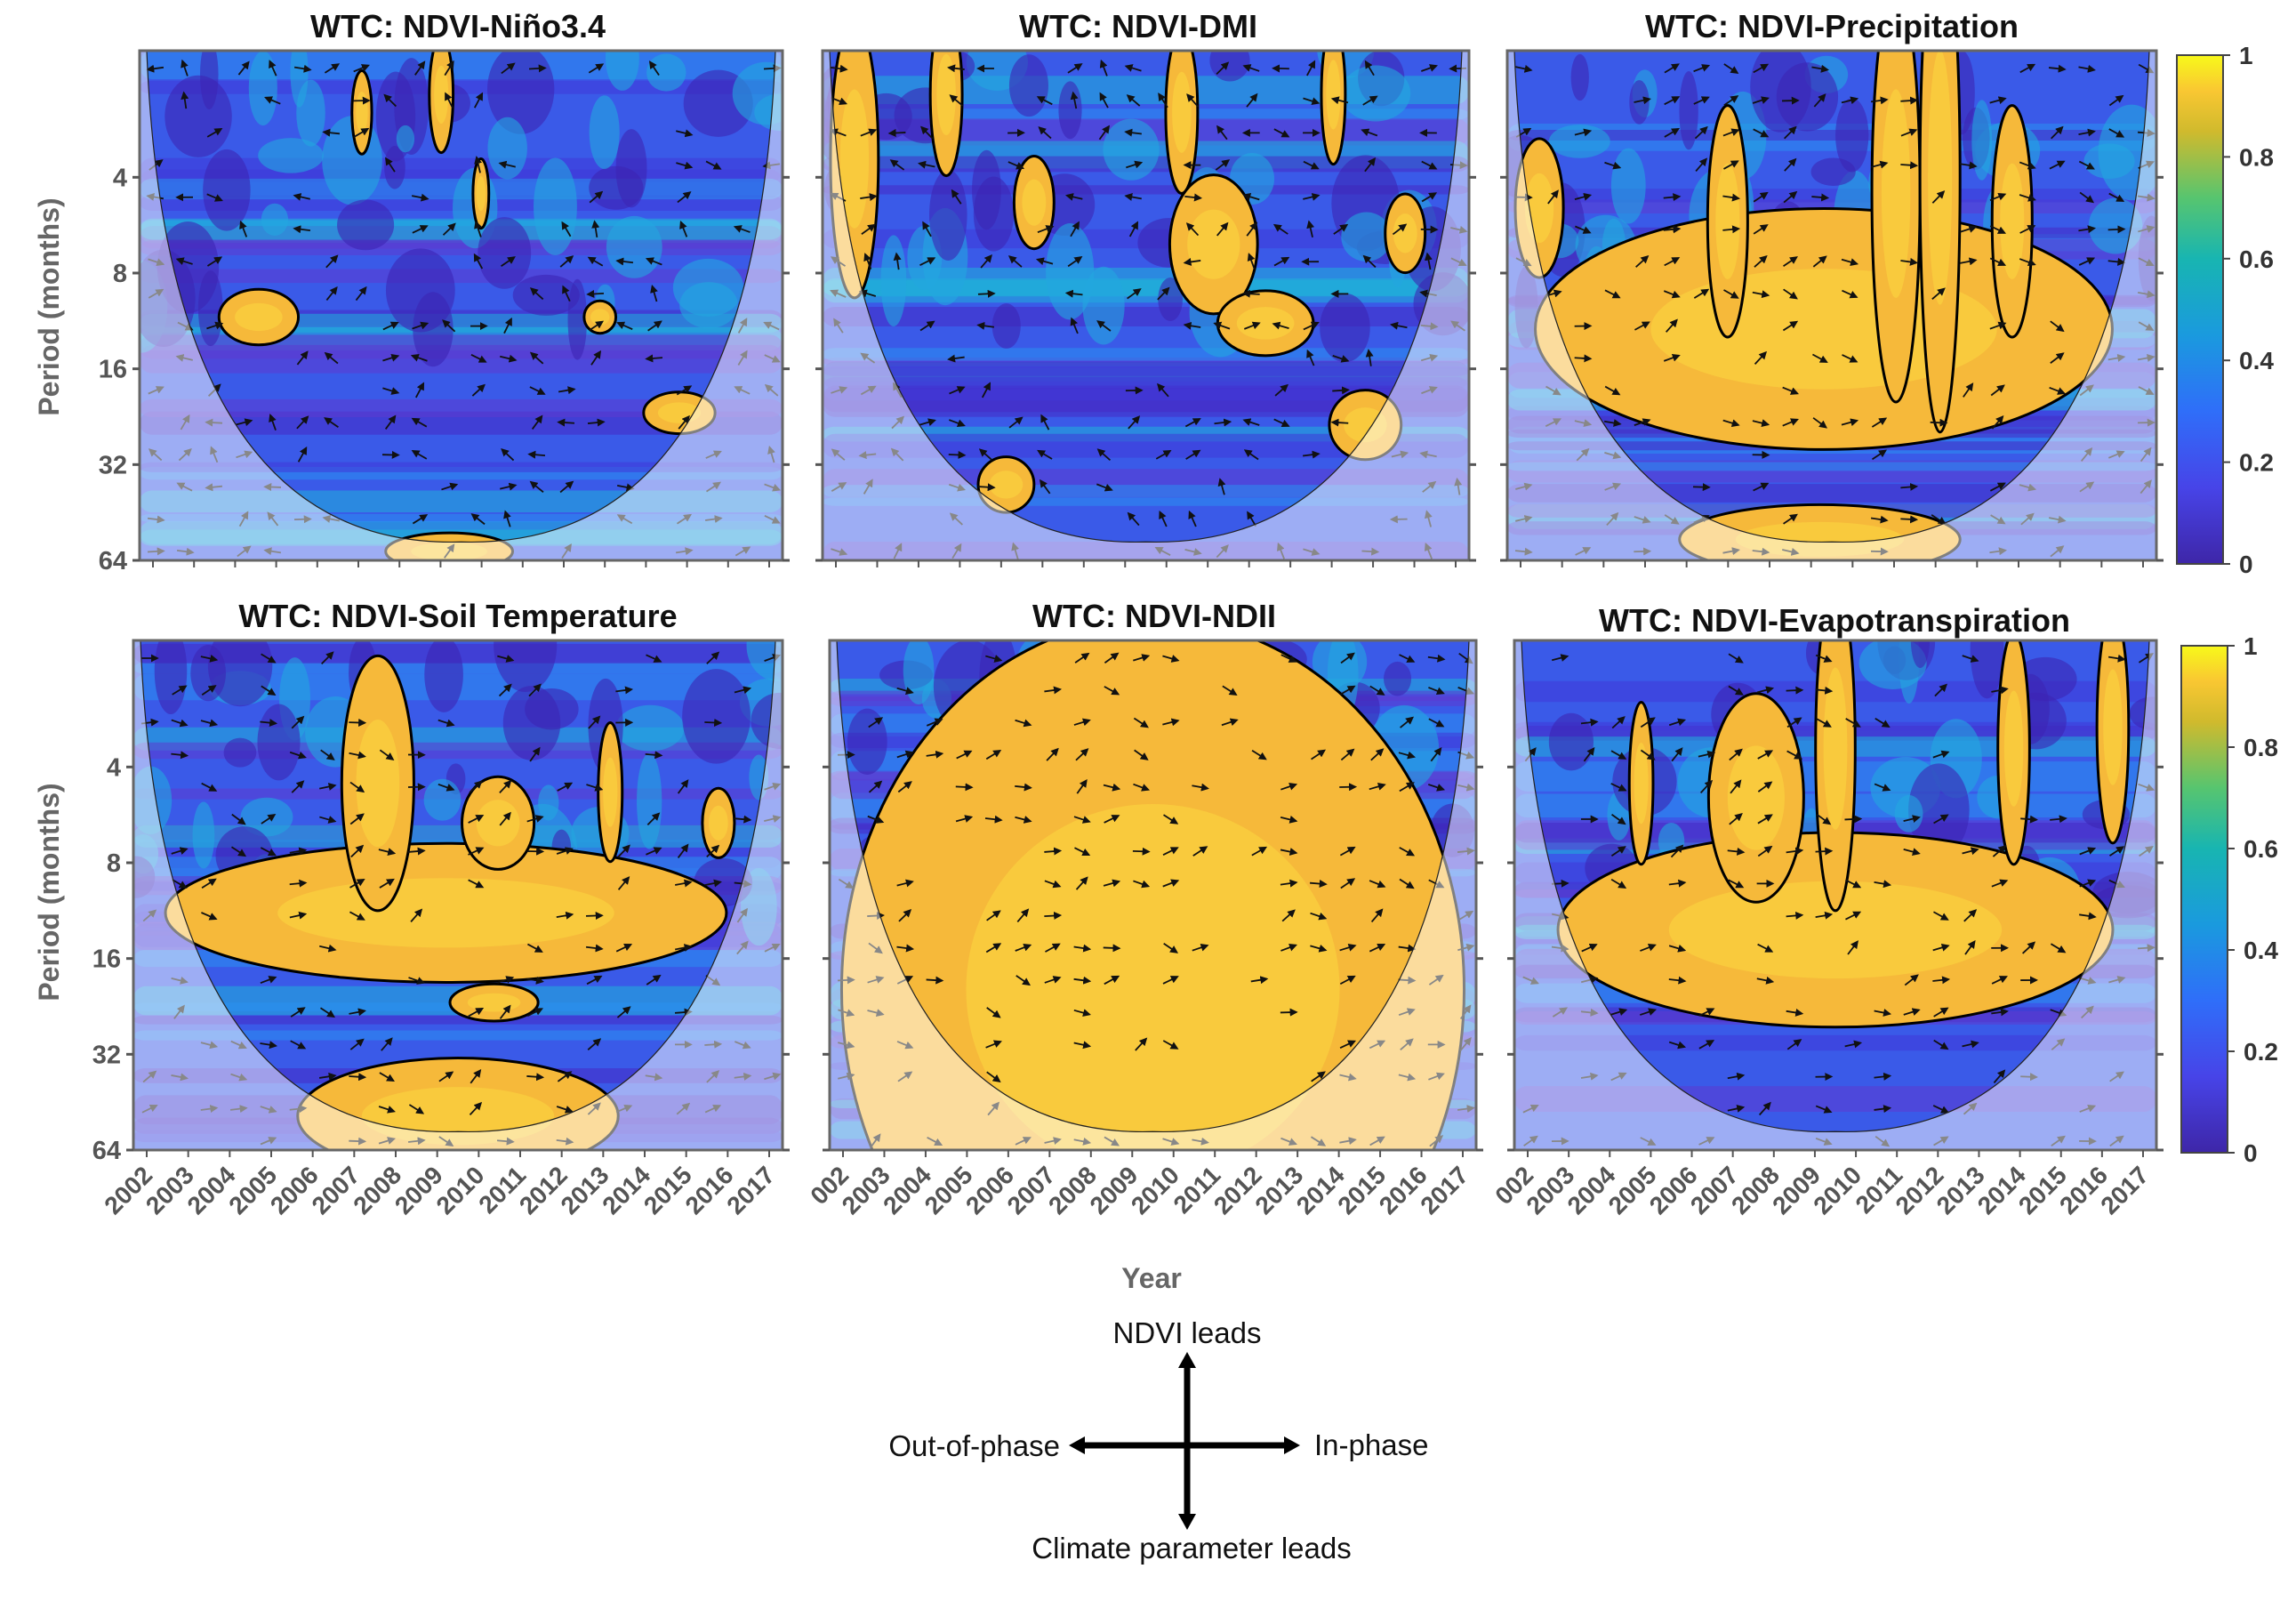  I want to click on colorbar-tick-label: 0.4, so click(2261, 951).